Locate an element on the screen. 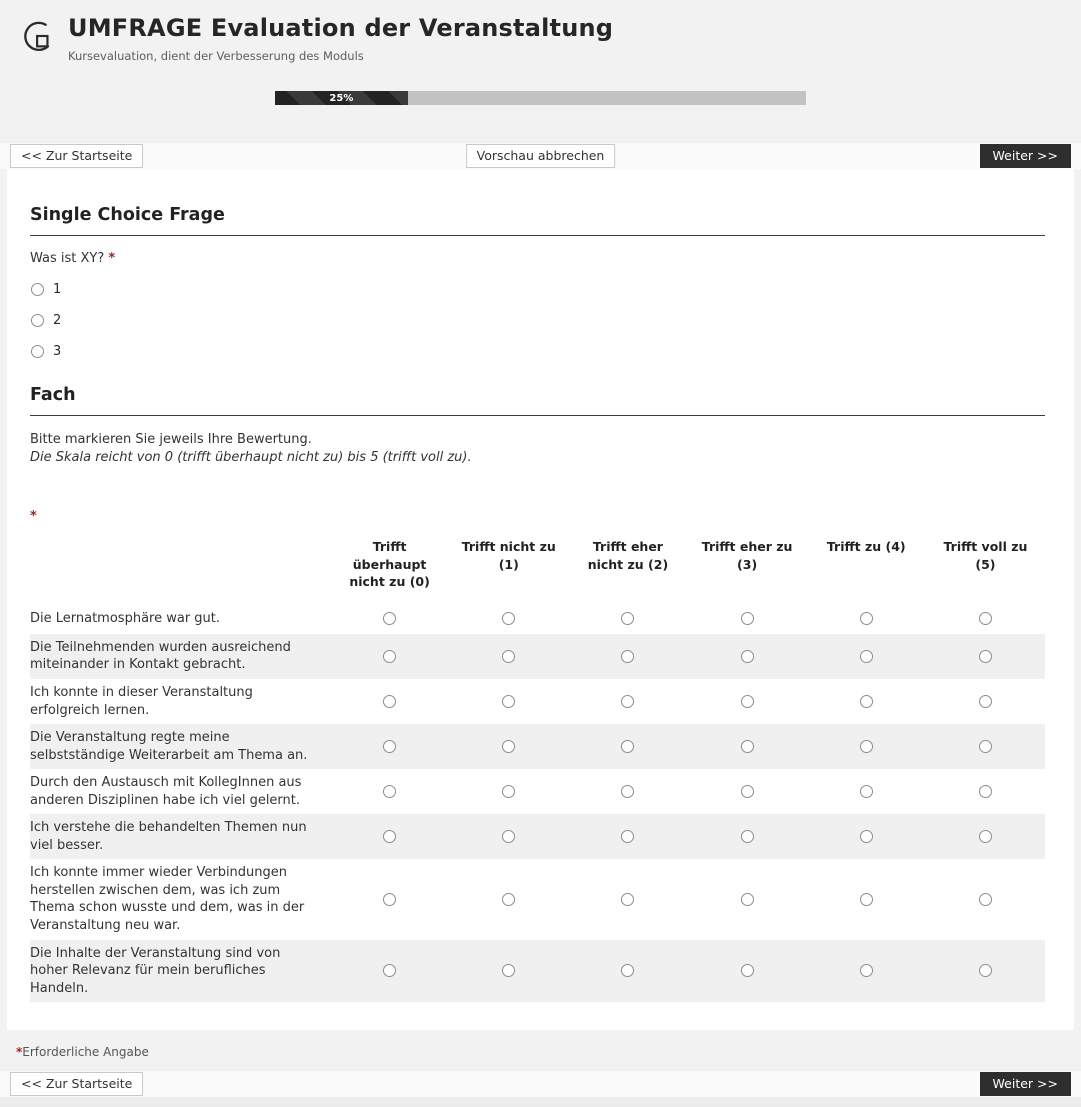  single-choice-question: Was ist XY? * is located at coordinates (537, 258).